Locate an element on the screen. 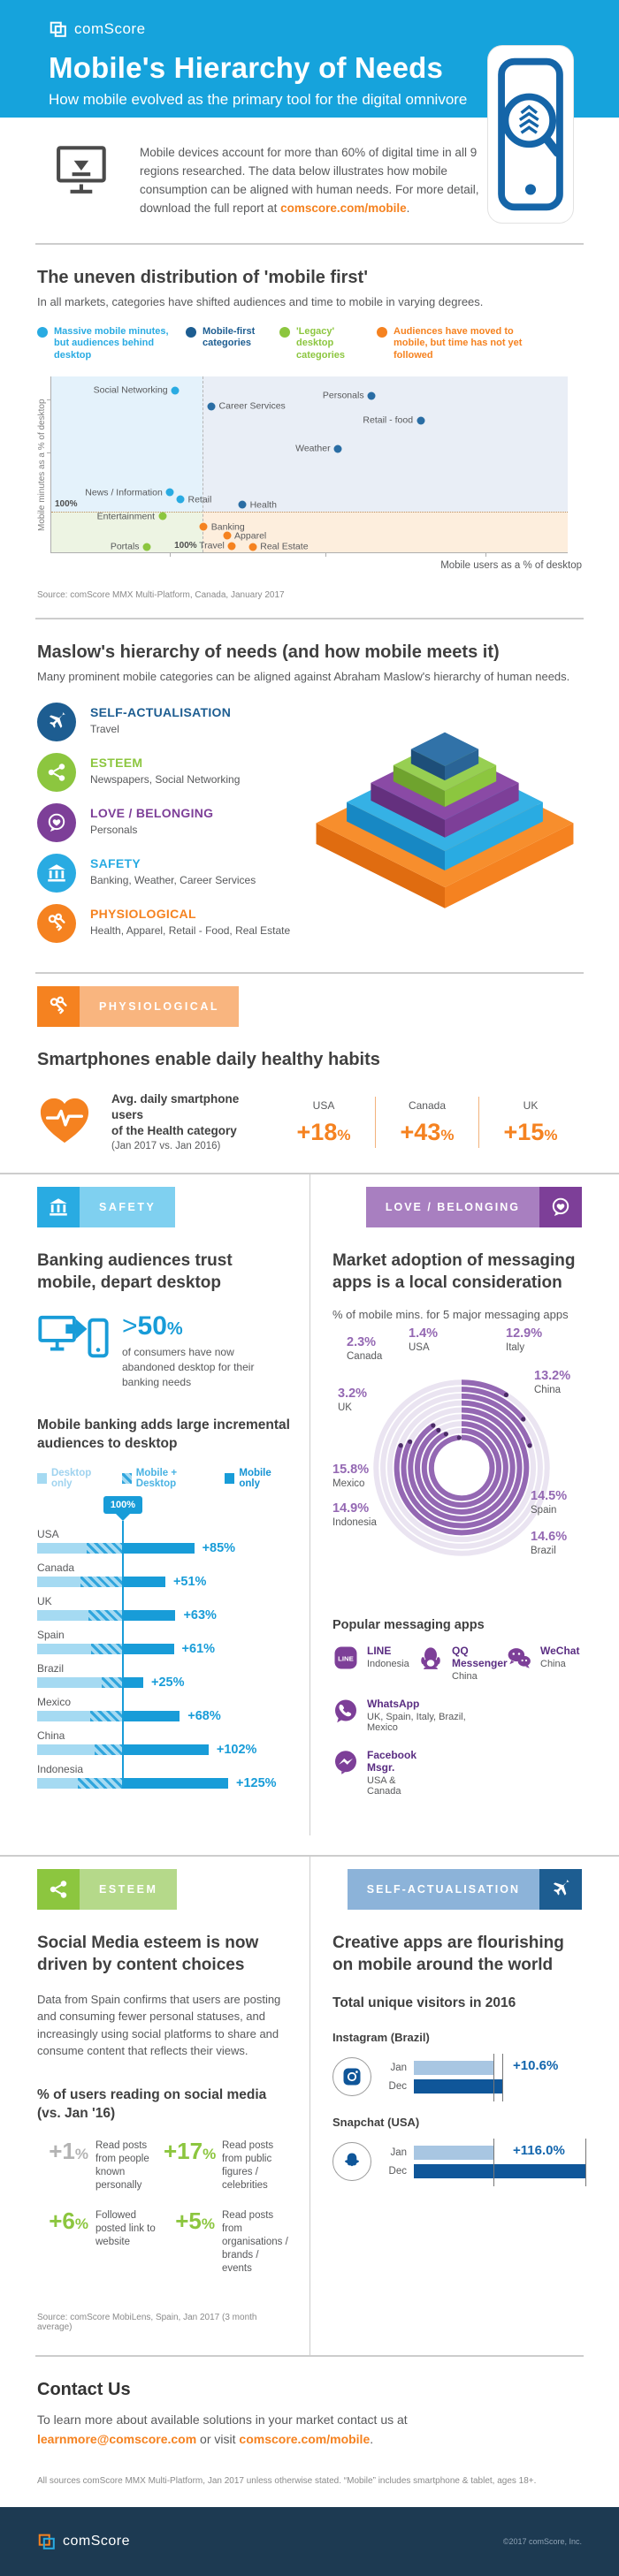 This screenshot has height=2576, width=619. report-link: comscore.com/mobile is located at coordinates (343, 208).